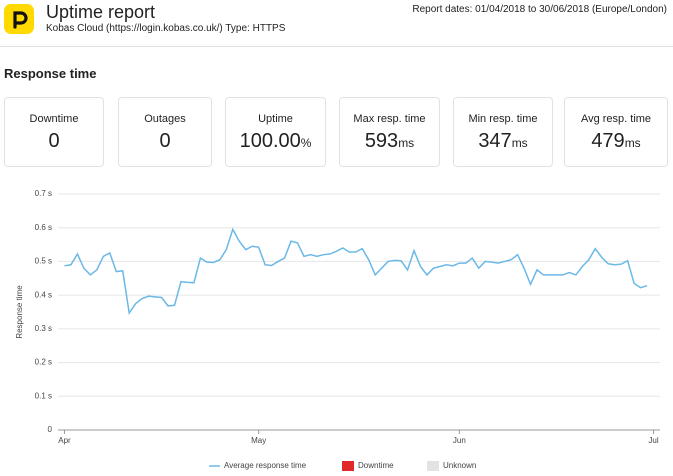 The width and height of the screenshot is (673, 476). I want to click on stat-label: Downtime, so click(54, 119).